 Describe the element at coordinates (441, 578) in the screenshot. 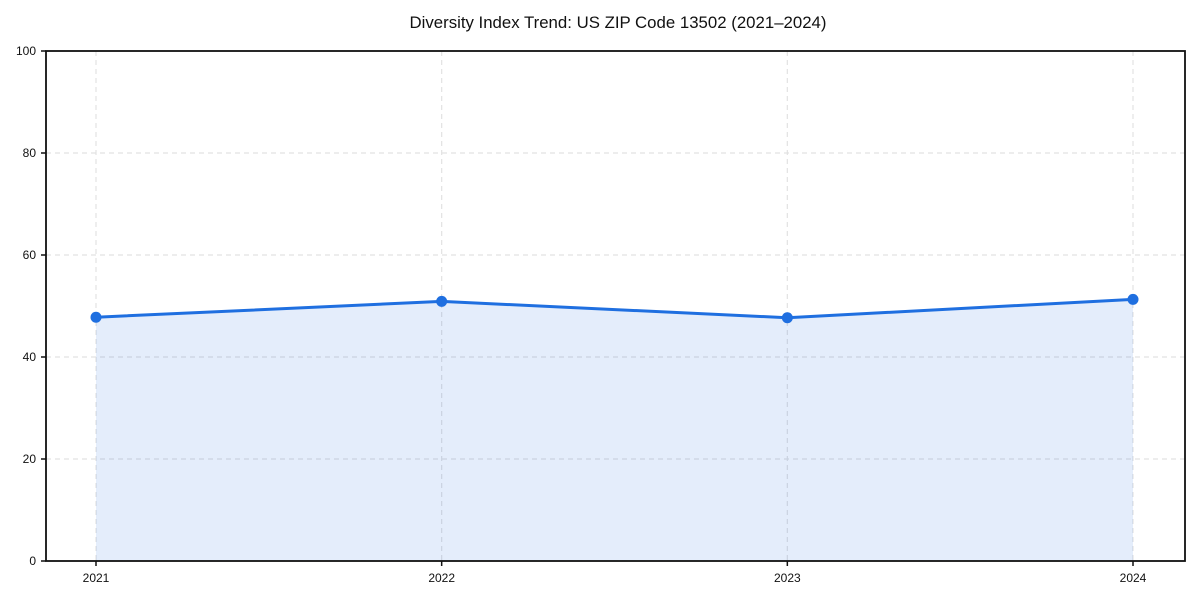

I see `x-tick-label: 2022` at that location.